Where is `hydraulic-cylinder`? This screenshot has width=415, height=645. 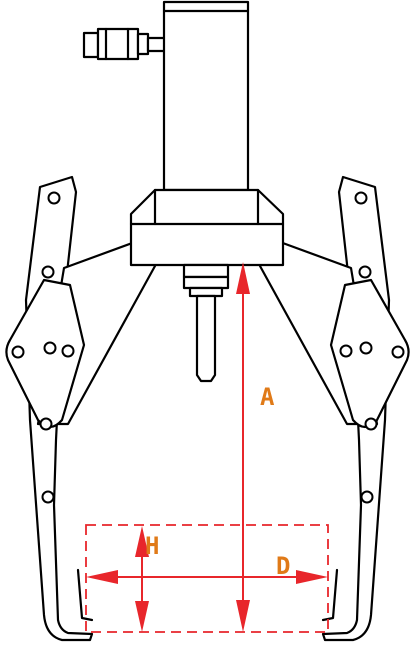 hydraulic-cylinder is located at coordinates (206, 96).